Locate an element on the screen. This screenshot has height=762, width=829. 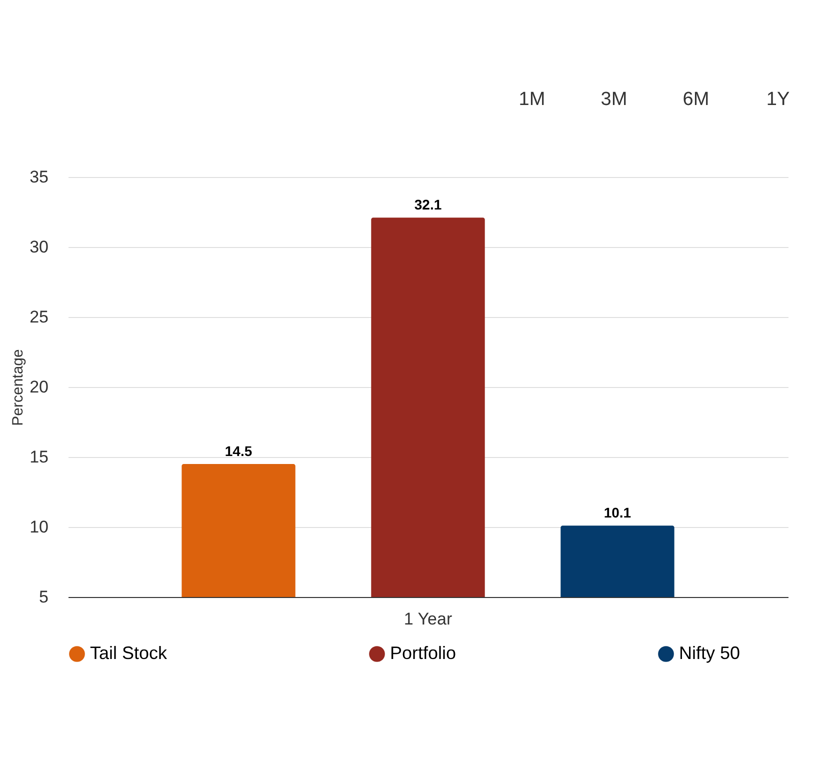
legend-label: Portfolio is located at coordinates (423, 653).